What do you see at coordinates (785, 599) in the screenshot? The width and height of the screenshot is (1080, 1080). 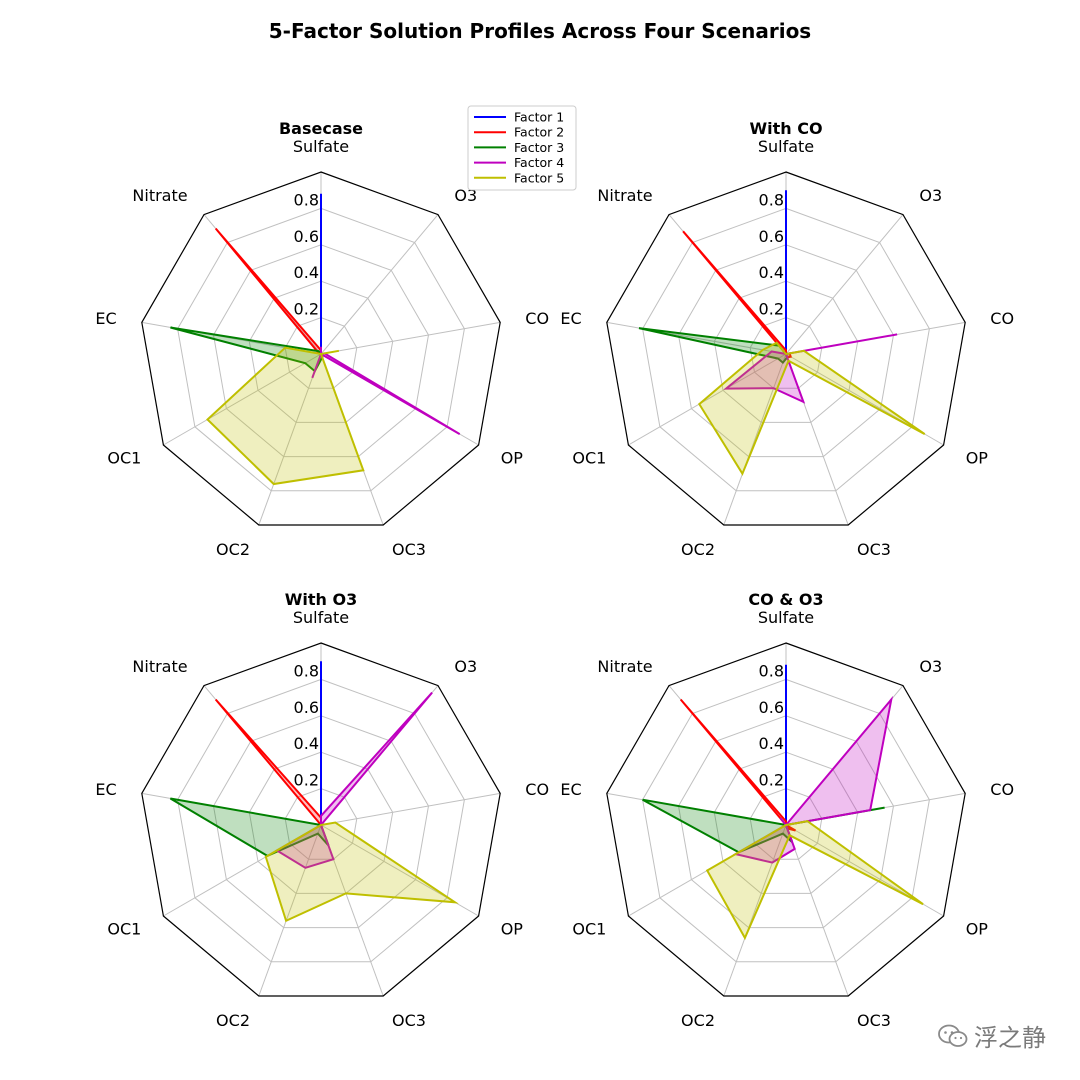 I see `panel-title: CO & O3` at bounding box center [785, 599].